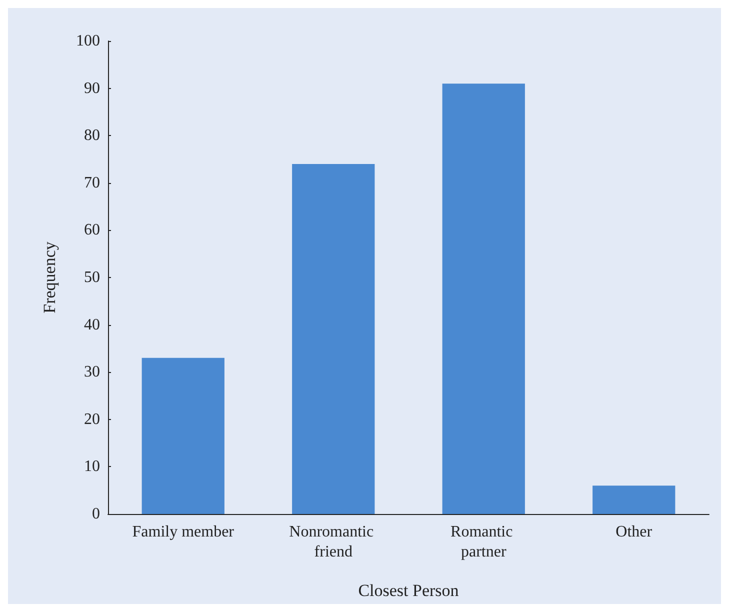  I want to click on y-tick-label: 10, so click(92, 467).